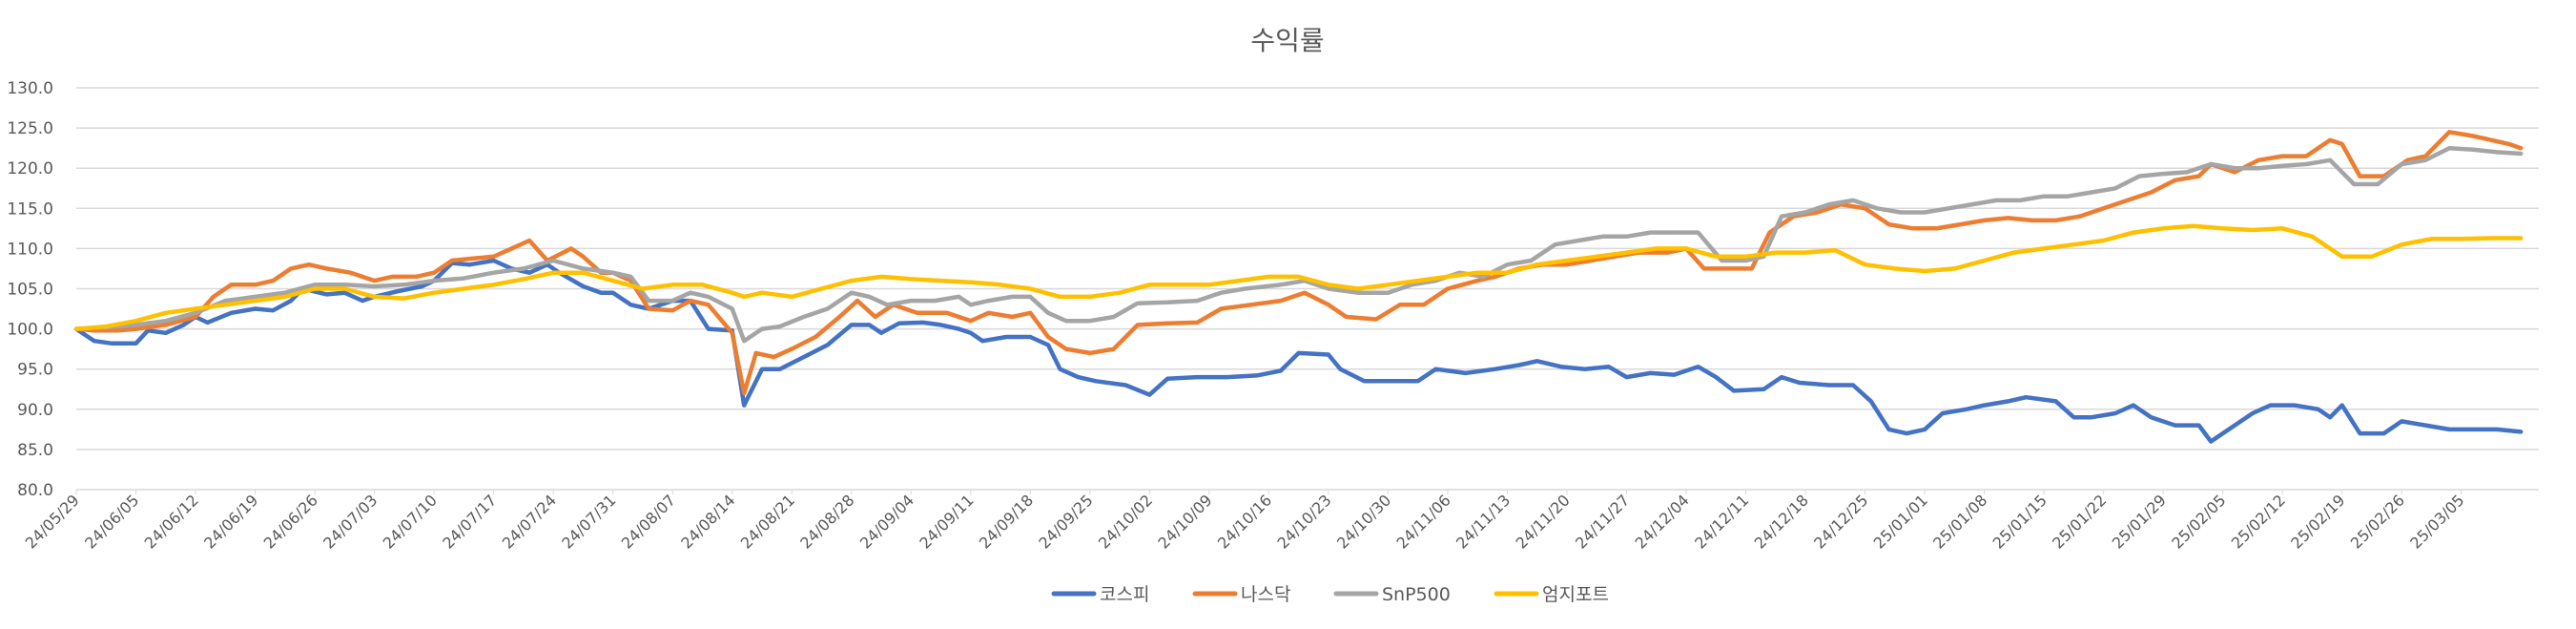  Describe the element at coordinates (35, 411) in the screenshot. I see `y-tick-label: 90.0` at that location.